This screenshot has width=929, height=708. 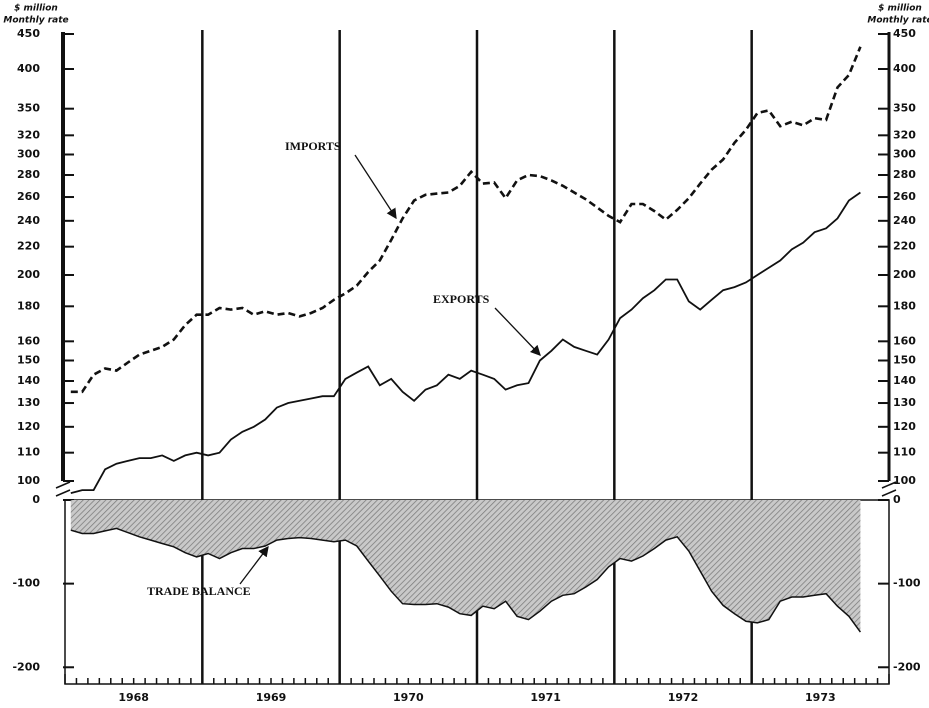 I want to click on series-label: EXPORTS, so click(x=461, y=299).